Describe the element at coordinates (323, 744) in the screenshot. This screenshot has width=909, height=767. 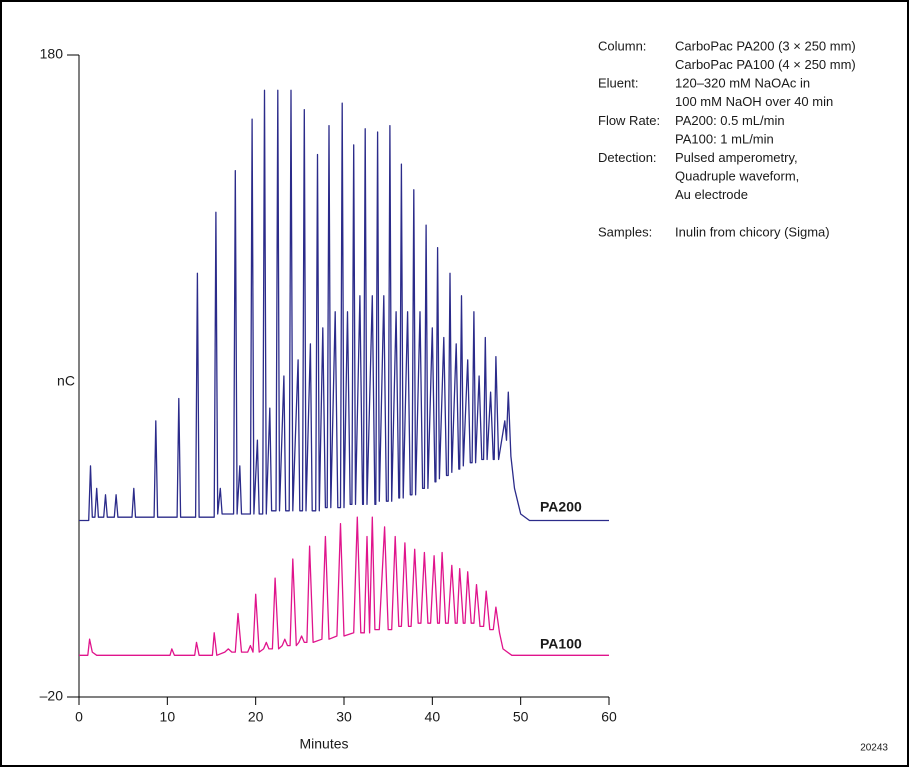
I see `x-axis-label: Minutes` at that location.